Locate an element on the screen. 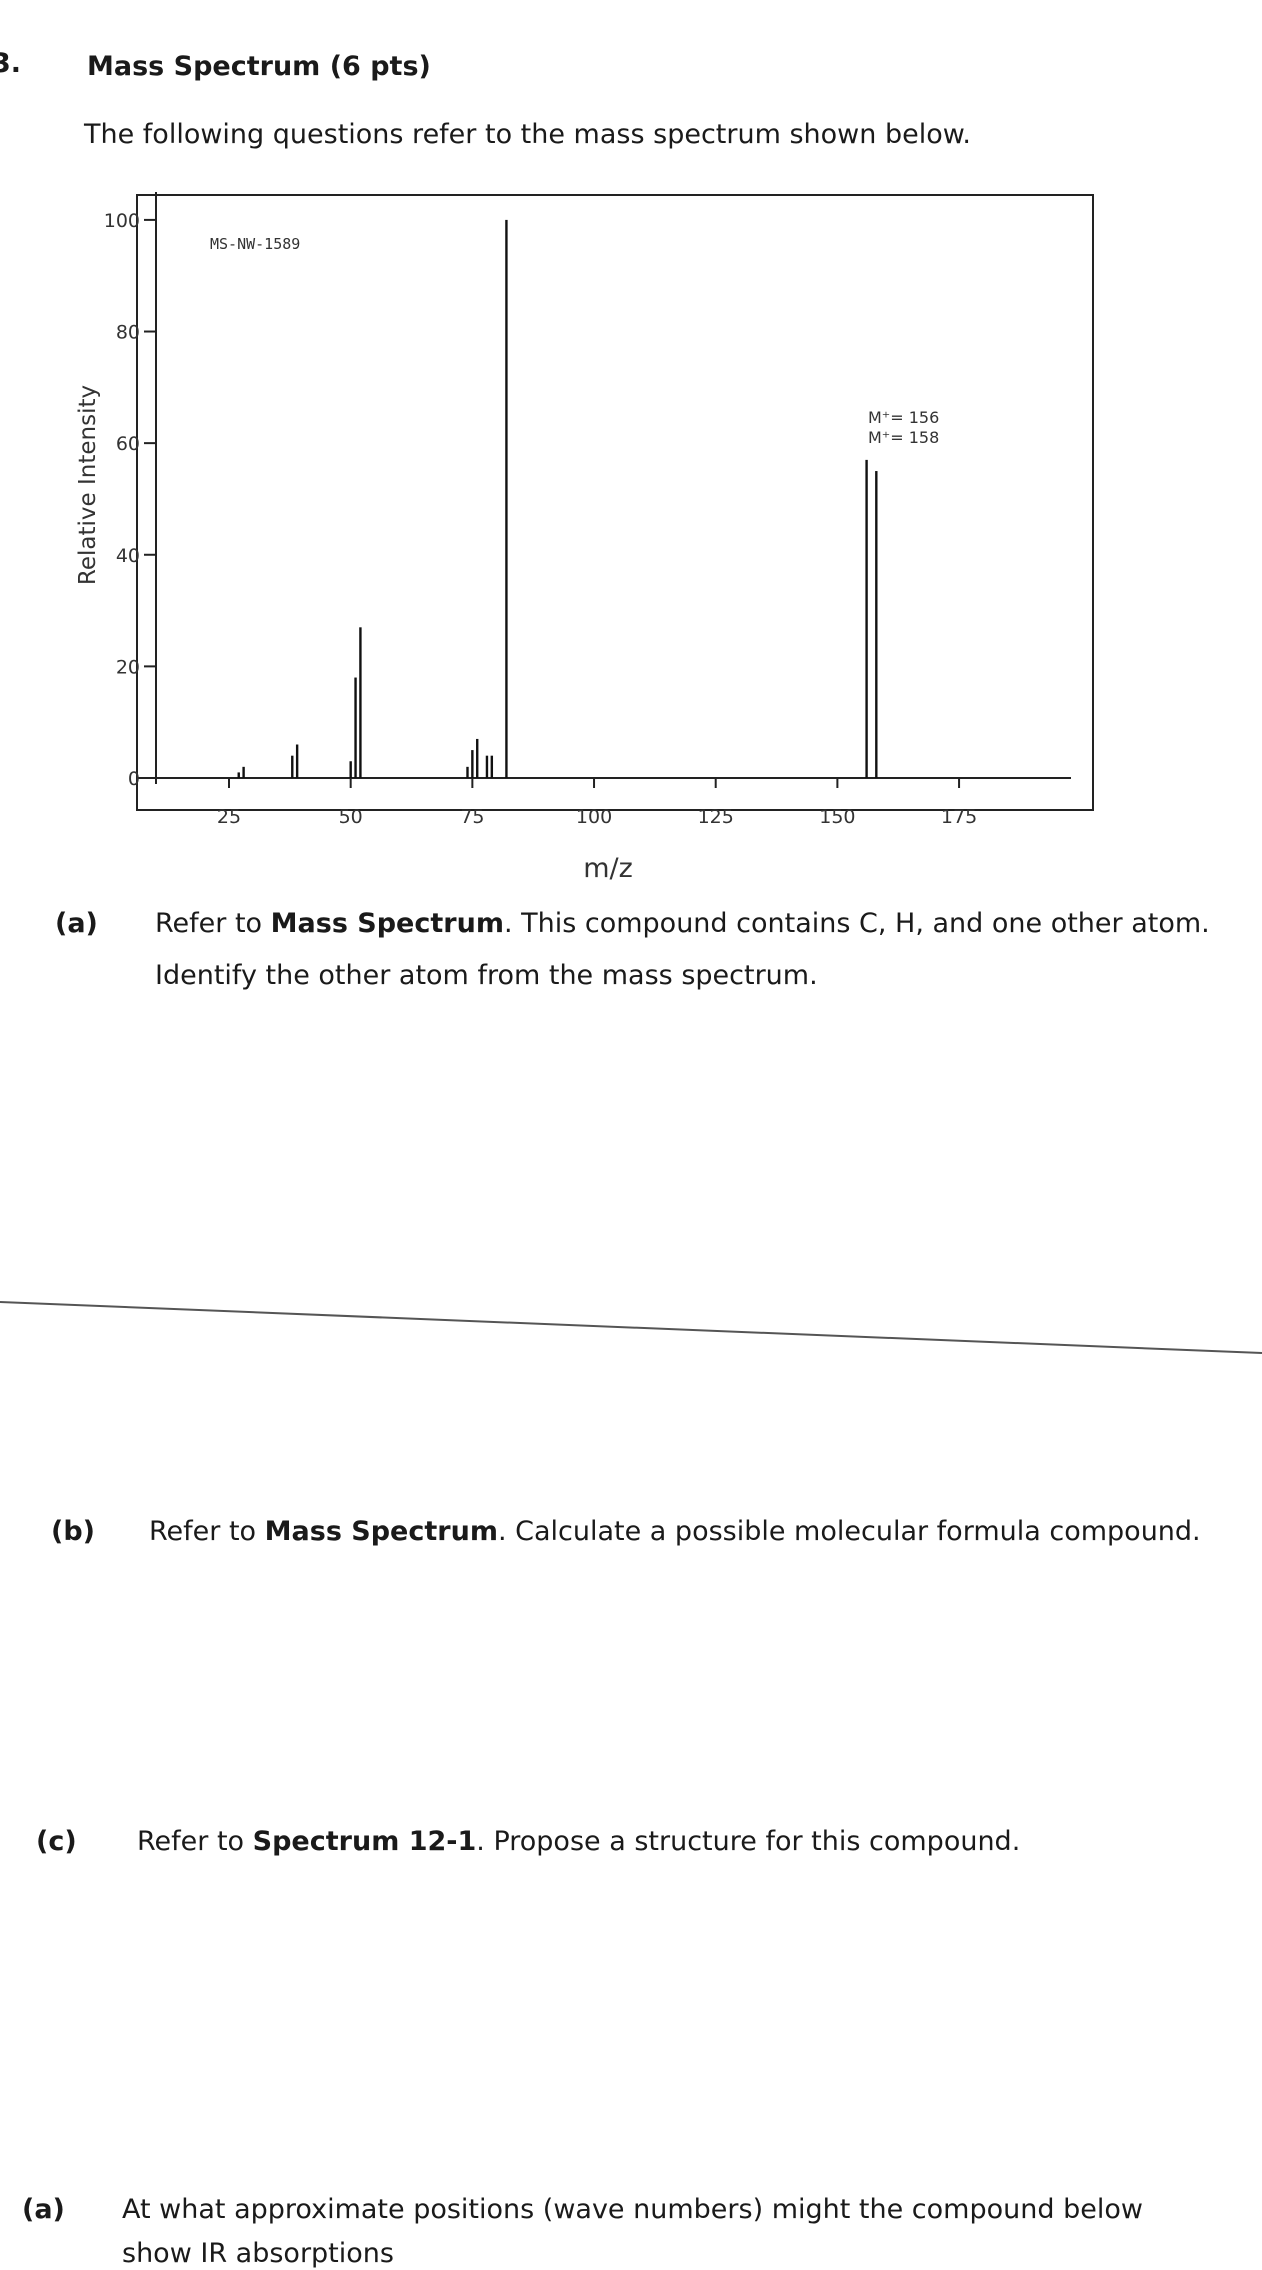  question-number: 3. is located at coordinates (10, 63).